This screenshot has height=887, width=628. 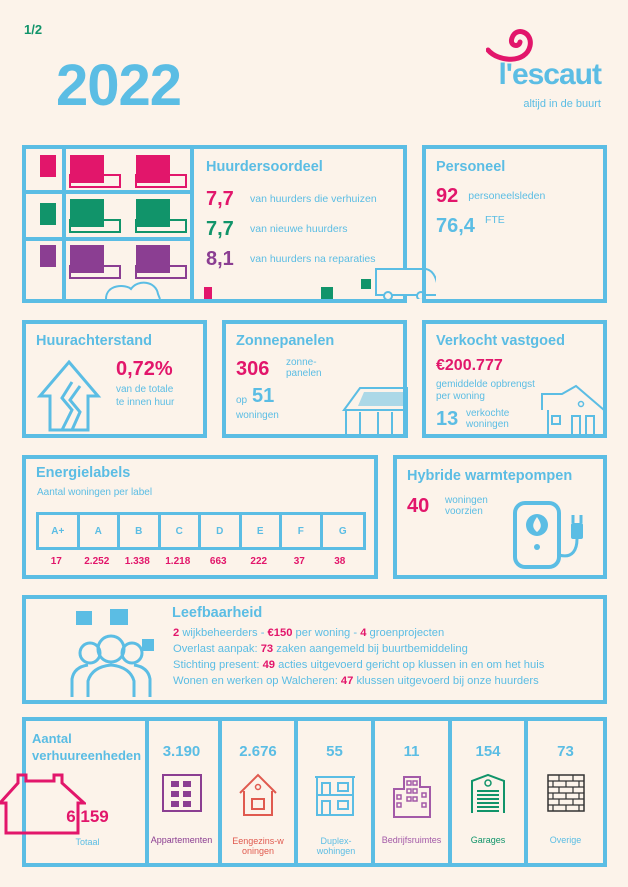 What do you see at coordinates (411, 751) in the screenshot?
I see `unit-value: 11` at bounding box center [411, 751].